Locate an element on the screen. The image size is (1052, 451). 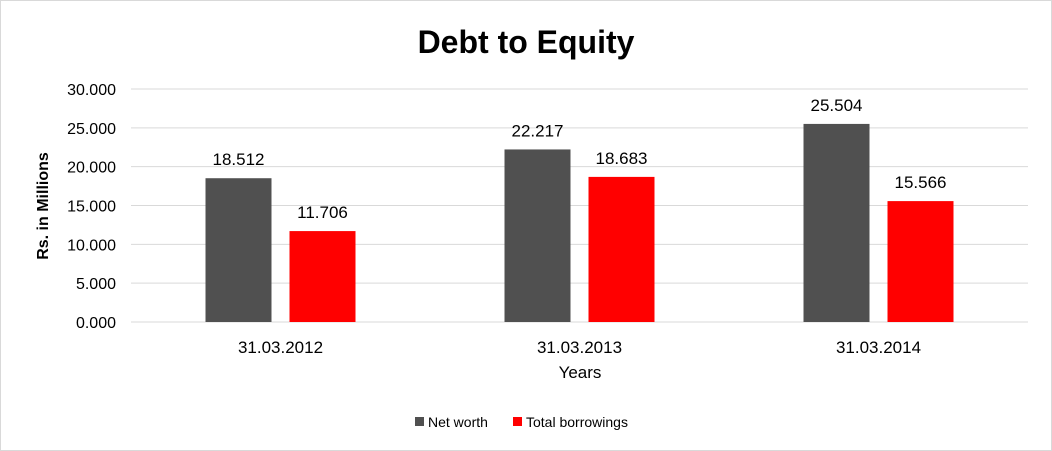
y-tick-label: 5.000 is located at coordinates (96, 284).